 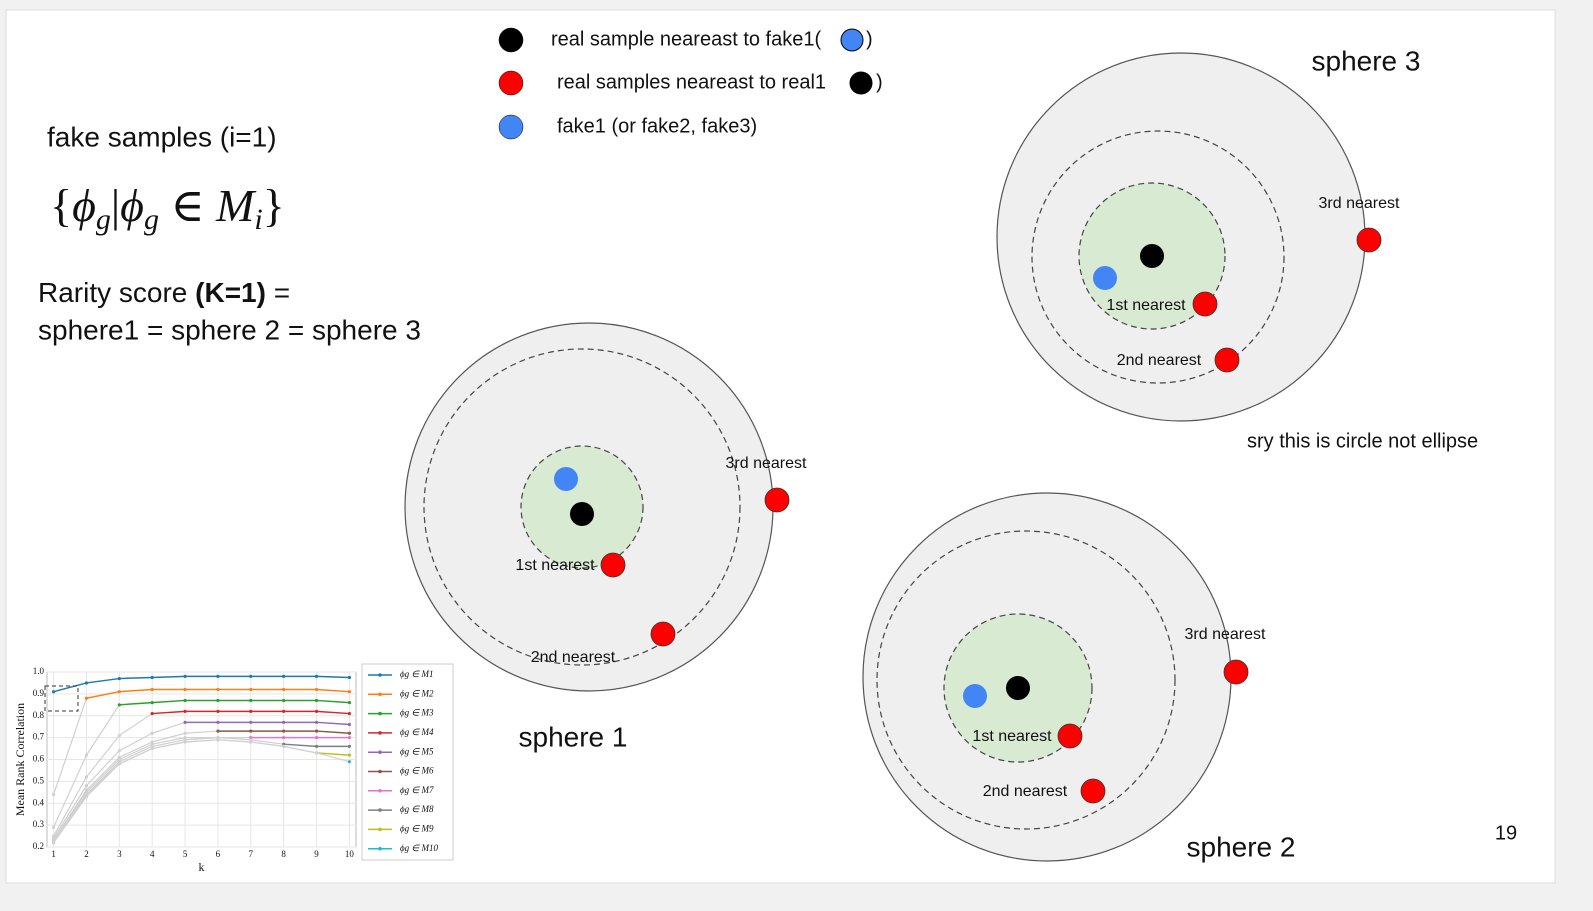 What do you see at coordinates (417, 732) in the screenshot?
I see `legend-label: ϕg ∈ M4` at bounding box center [417, 732].